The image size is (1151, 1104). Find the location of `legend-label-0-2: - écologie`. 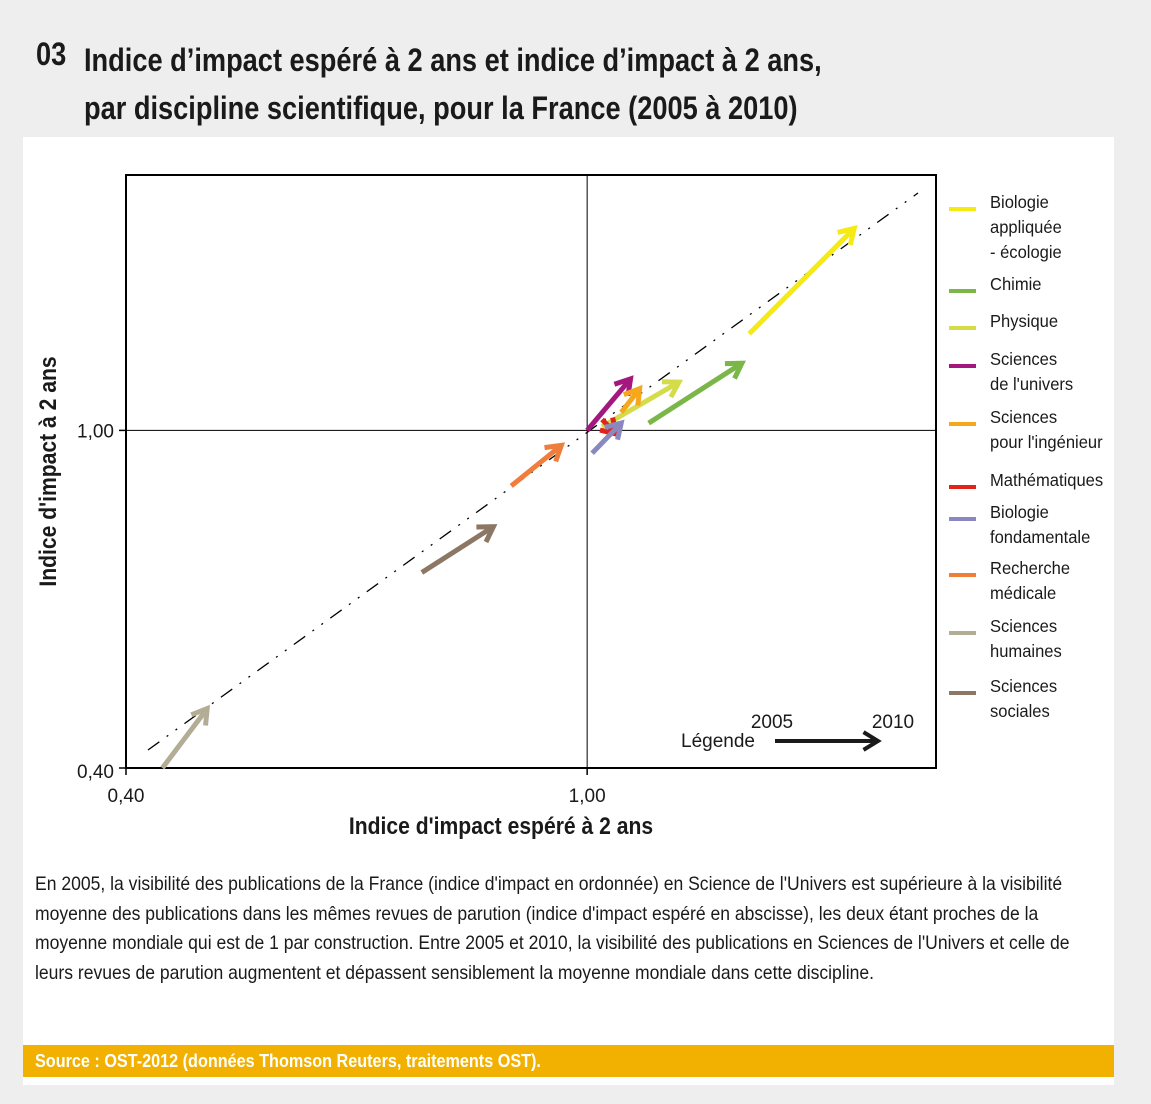

legend-label-0-2: - écologie is located at coordinates (1026, 251).